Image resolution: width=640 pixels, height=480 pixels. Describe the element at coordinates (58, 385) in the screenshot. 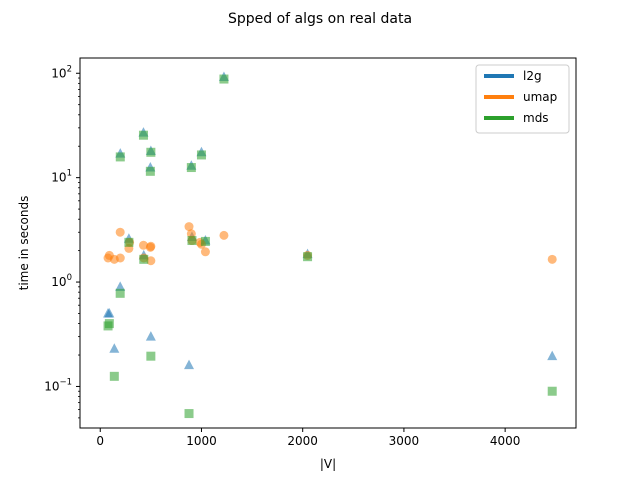

I see `y-tick-label: 10⁻¹` at that location.